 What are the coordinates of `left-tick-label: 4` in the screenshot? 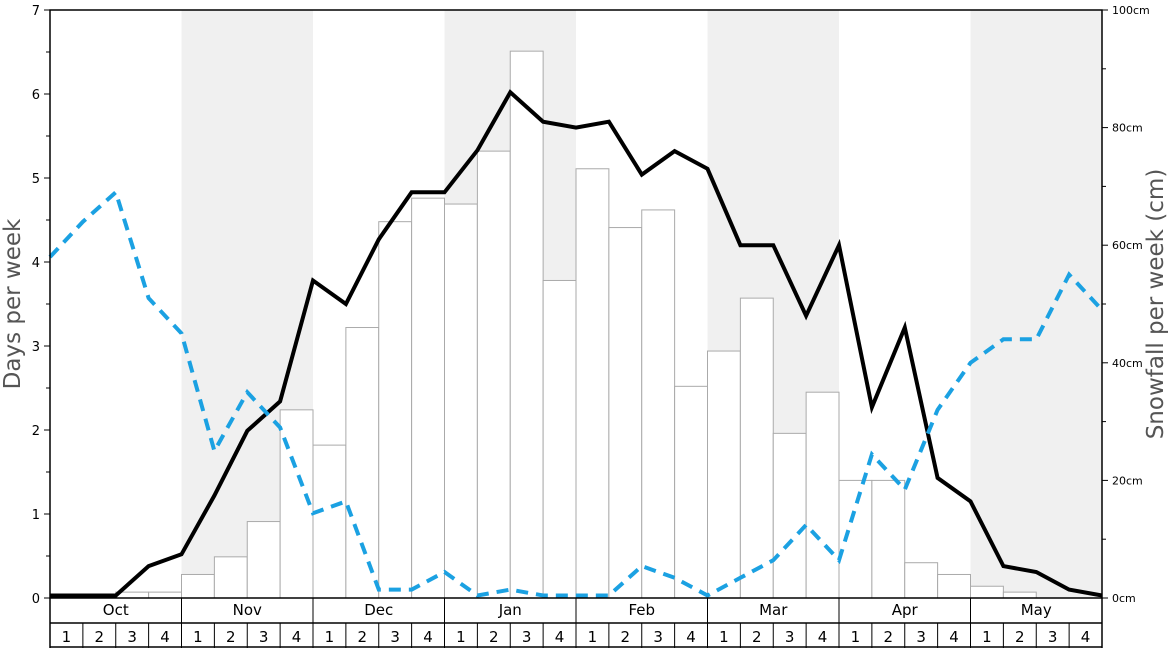 It's located at (36, 263).